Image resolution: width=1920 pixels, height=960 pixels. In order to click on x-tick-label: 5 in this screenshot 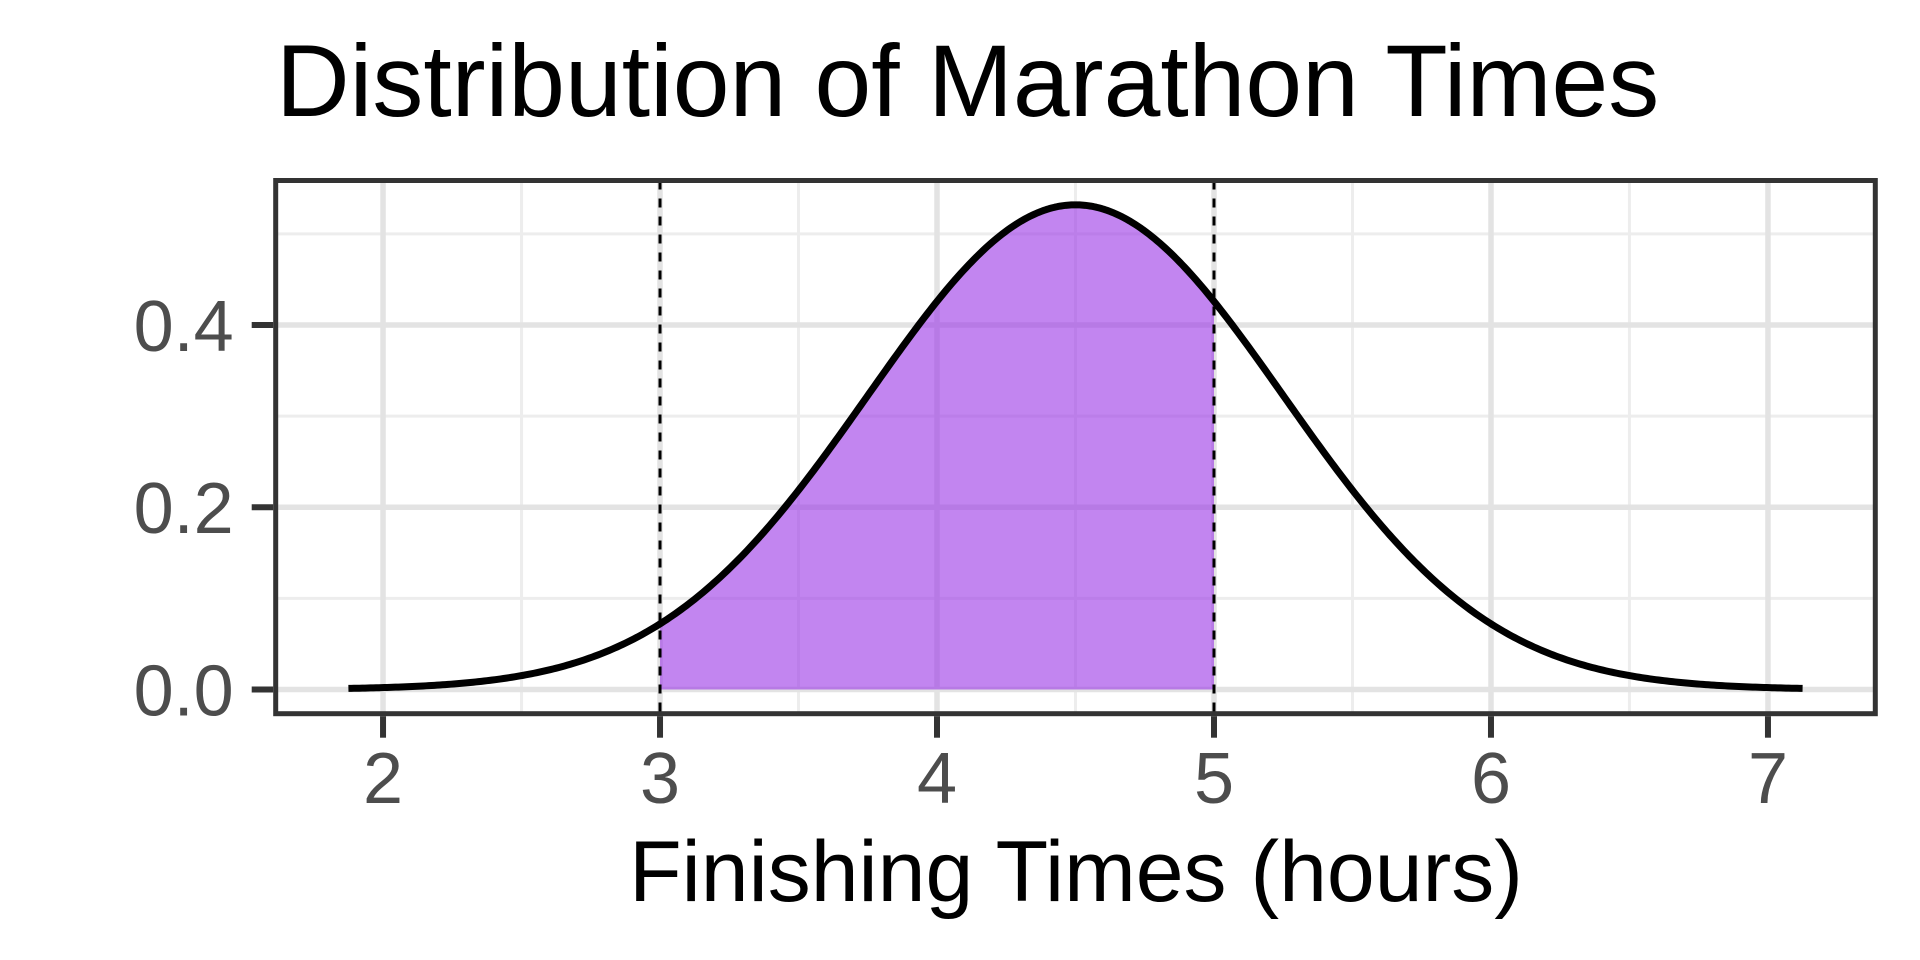, I will do `click(1214, 779)`.